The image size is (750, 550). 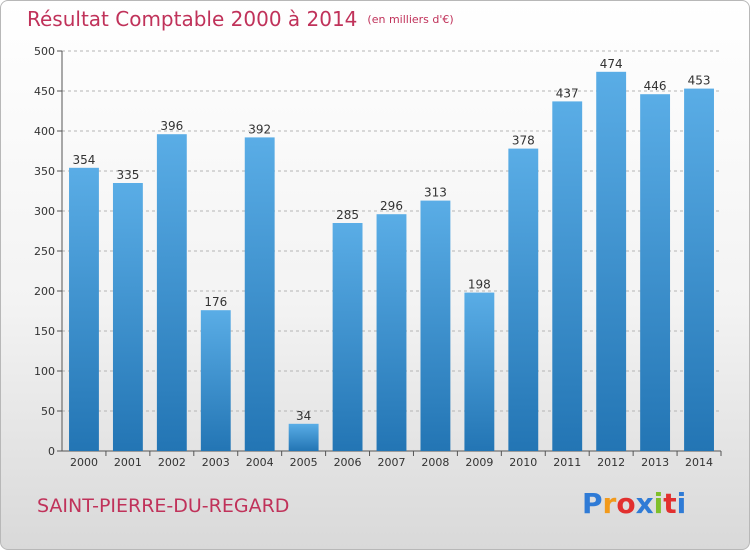 What do you see at coordinates (567, 462) in the screenshot?
I see `x-tick-label-2011: 2011` at bounding box center [567, 462].